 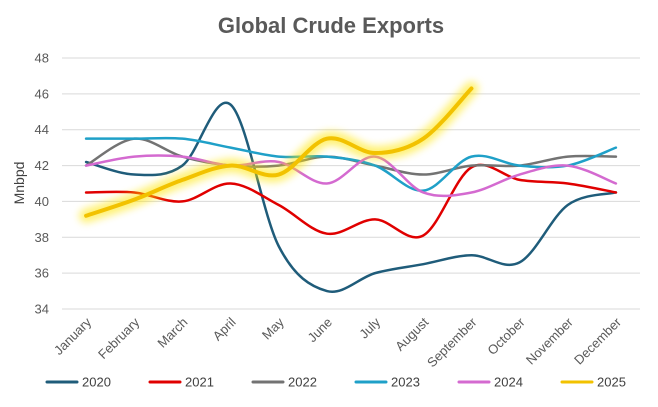 What do you see at coordinates (42, 273) in the screenshot?
I see `y-tick-label: 36` at bounding box center [42, 273].